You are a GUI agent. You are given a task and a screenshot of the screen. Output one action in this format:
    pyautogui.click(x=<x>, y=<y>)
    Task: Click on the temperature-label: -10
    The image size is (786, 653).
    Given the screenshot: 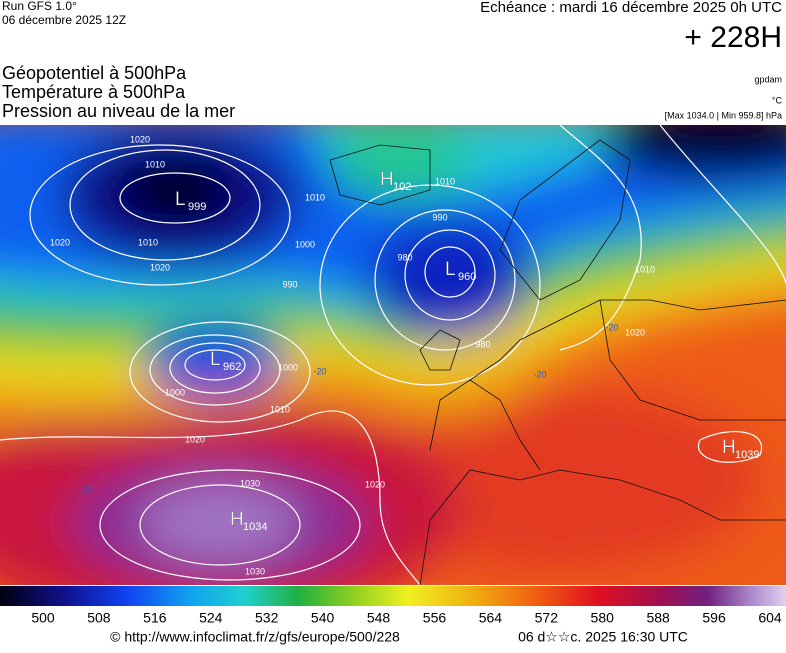 What is the action you would take?
    pyautogui.click(x=84, y=489)
    